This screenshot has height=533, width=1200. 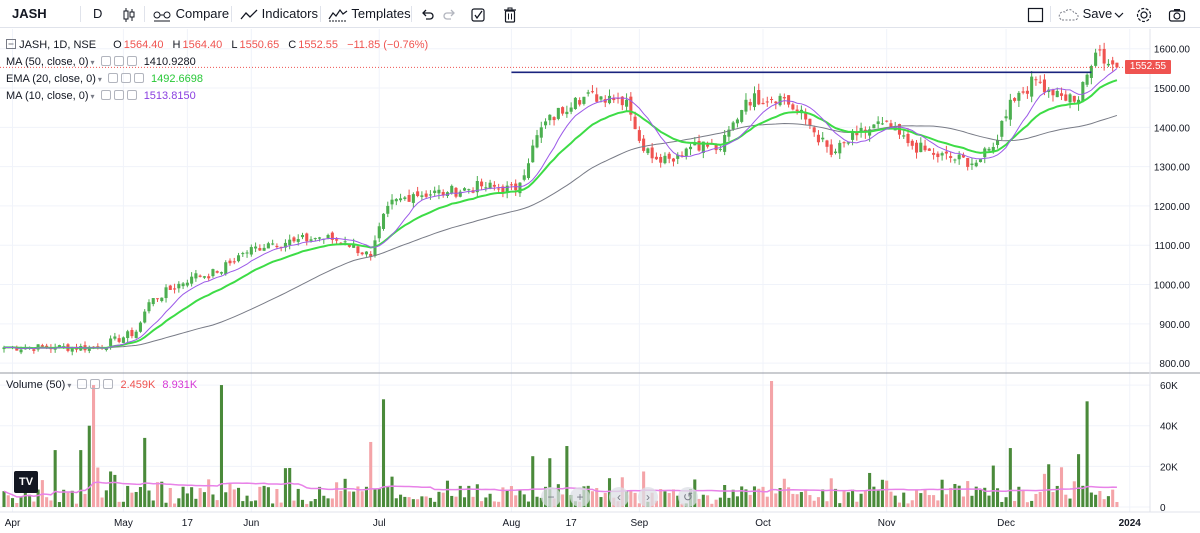 What do you see at coordinates (450, 14) in the screenshot?
I see `redo-button` at bounding box center [450, 14].